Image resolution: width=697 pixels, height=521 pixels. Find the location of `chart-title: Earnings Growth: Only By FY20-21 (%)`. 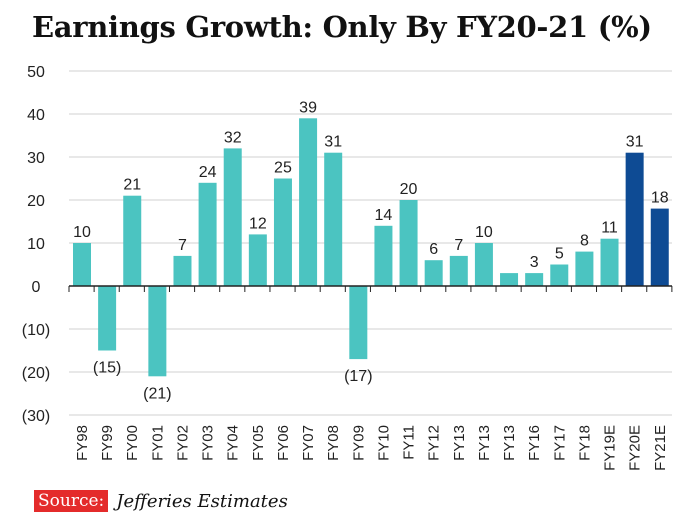

chart-title: Earnings Growth: Only By FY20-21 (%) is located at coordinates (342, 27).